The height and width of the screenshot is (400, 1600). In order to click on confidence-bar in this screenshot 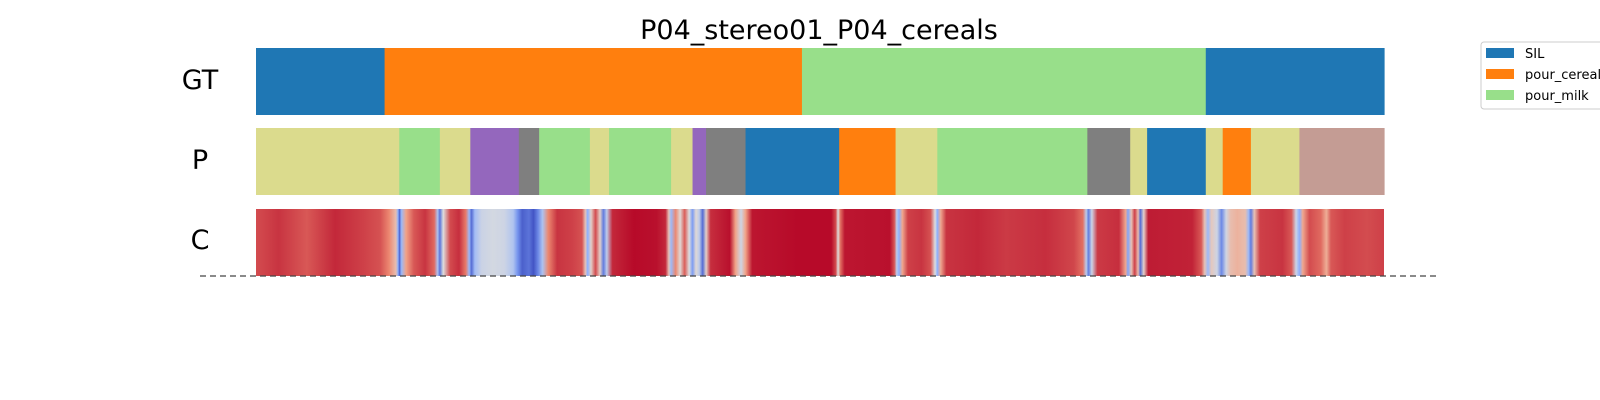, I will do `click(820, 242)`.